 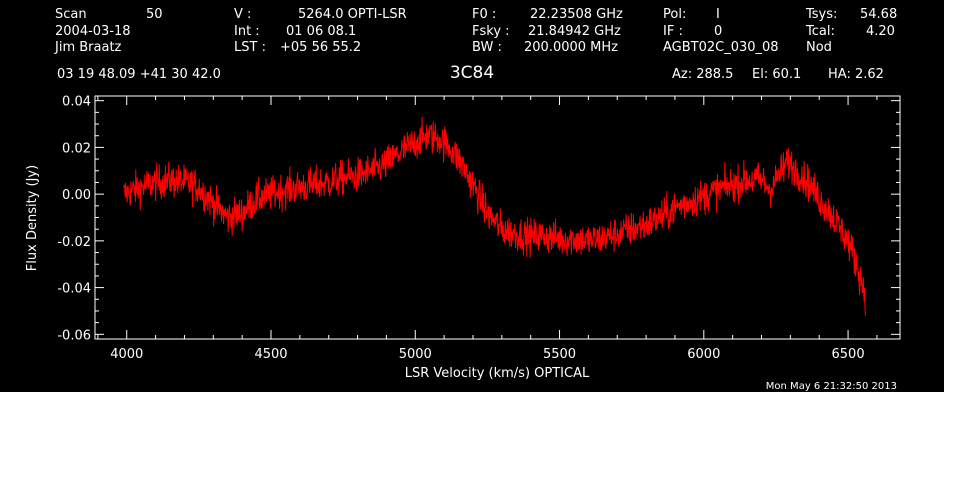 What do you see at coordinates (74, 335) in the screenshot?
I see `y-tick-label: -0.06` at bounding box center [74, 335].